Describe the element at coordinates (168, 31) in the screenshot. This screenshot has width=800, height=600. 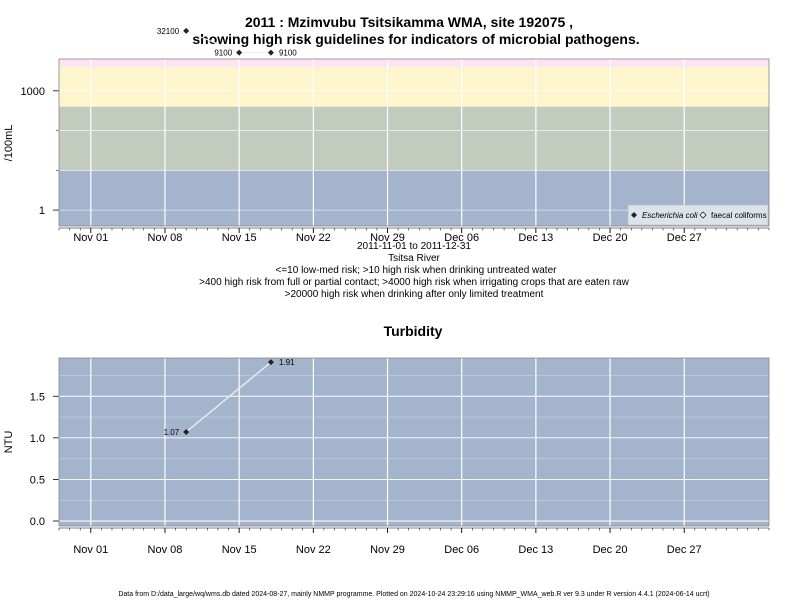
I see `data-label: 32100` at that location.